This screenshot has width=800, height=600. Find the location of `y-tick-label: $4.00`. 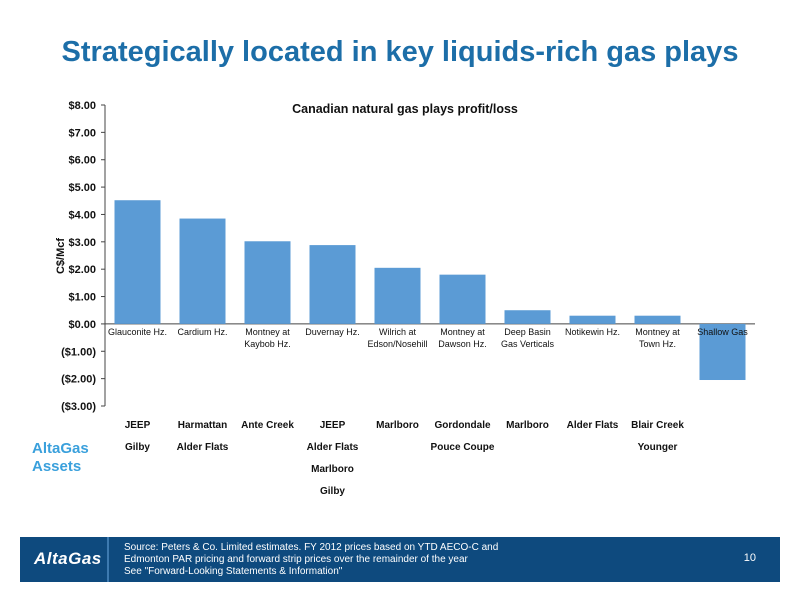

y-tick-label: $4.00 is located at coordinates (82, 215).